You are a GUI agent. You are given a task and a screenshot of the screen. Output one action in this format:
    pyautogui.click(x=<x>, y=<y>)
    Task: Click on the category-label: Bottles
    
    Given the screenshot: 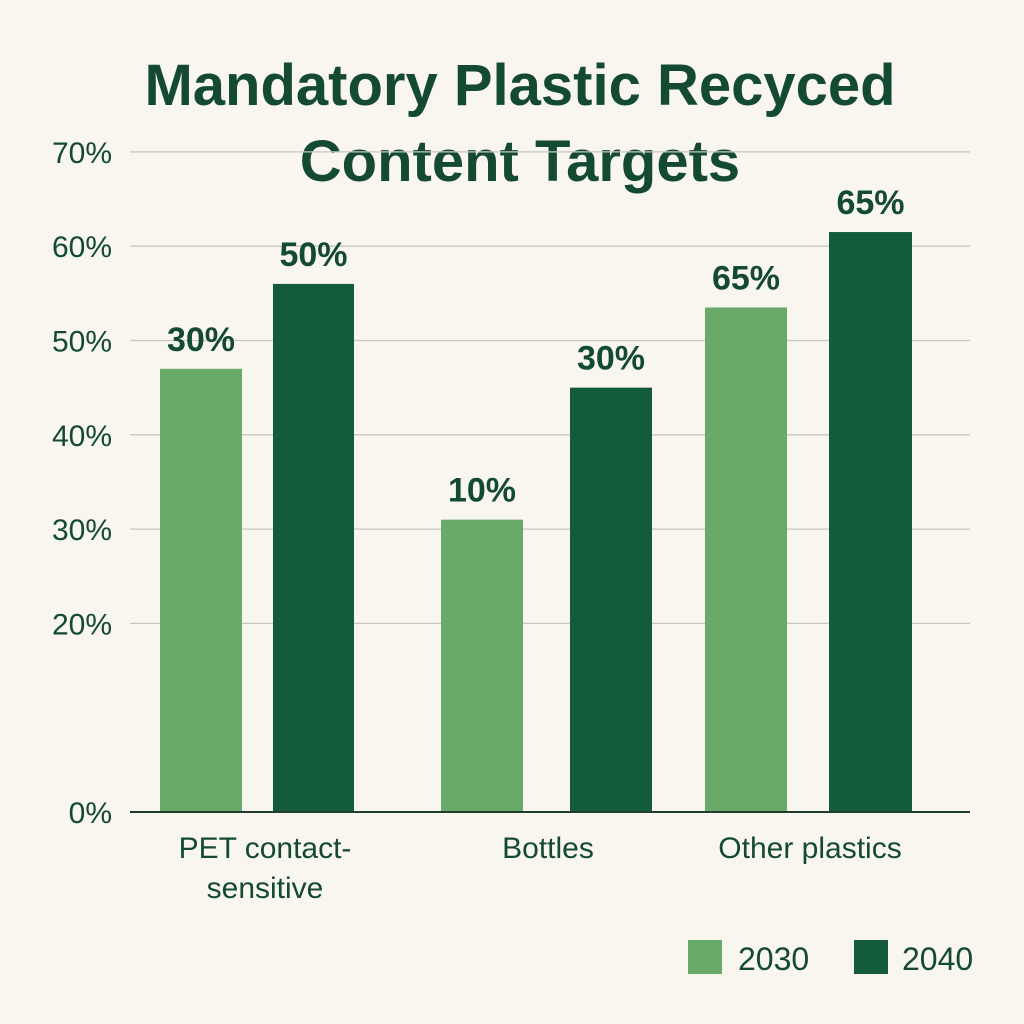 What is the action you would take?
    pyautogui.click(x=548, y=848)
    